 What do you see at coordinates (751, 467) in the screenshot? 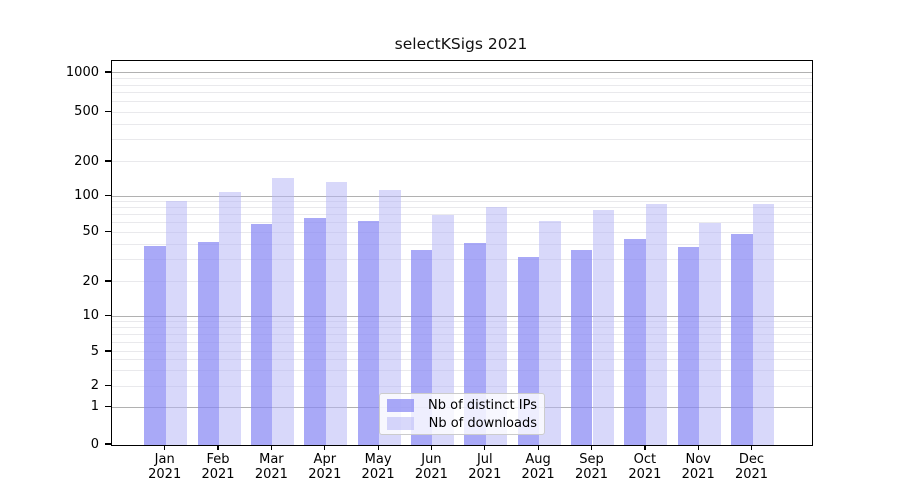
I see `x-axis-tick-label-dec: Dec 2021` at bounding box center [751, 467].